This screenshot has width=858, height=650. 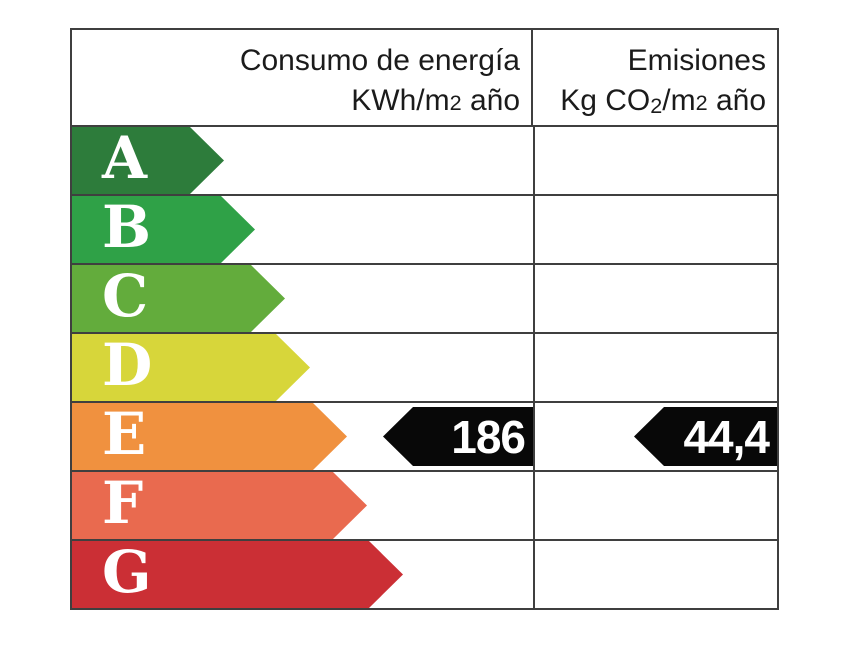 I want to click on co2-subscript: 2, so click(x=656, y=106).